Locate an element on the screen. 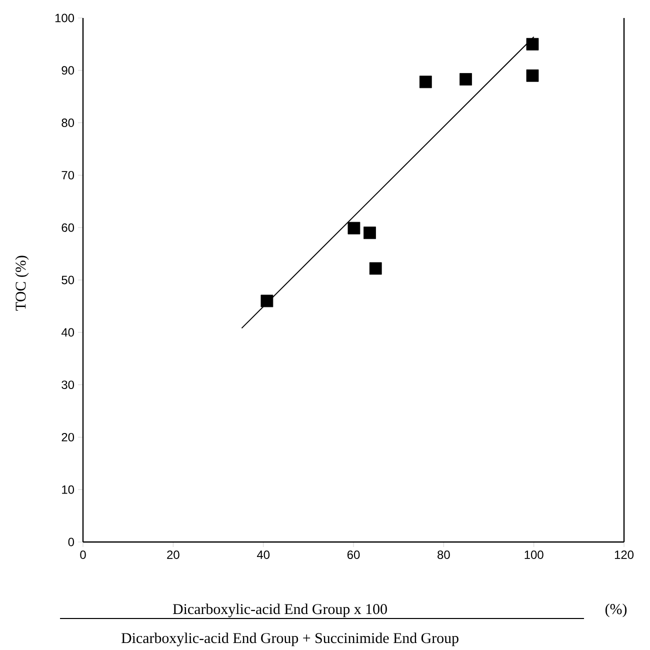 The image size is (650, 650). y-tick-label: 0 is located at coordinates (71, 542).